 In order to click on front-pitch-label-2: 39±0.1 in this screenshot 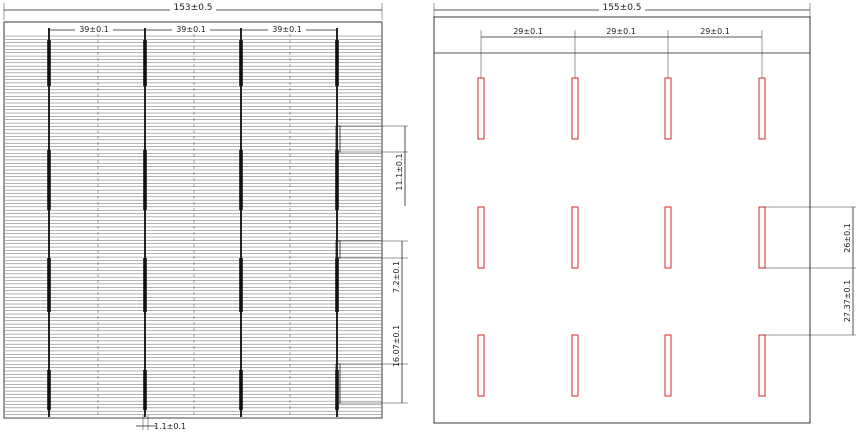, I will do `click(191, 29)`.